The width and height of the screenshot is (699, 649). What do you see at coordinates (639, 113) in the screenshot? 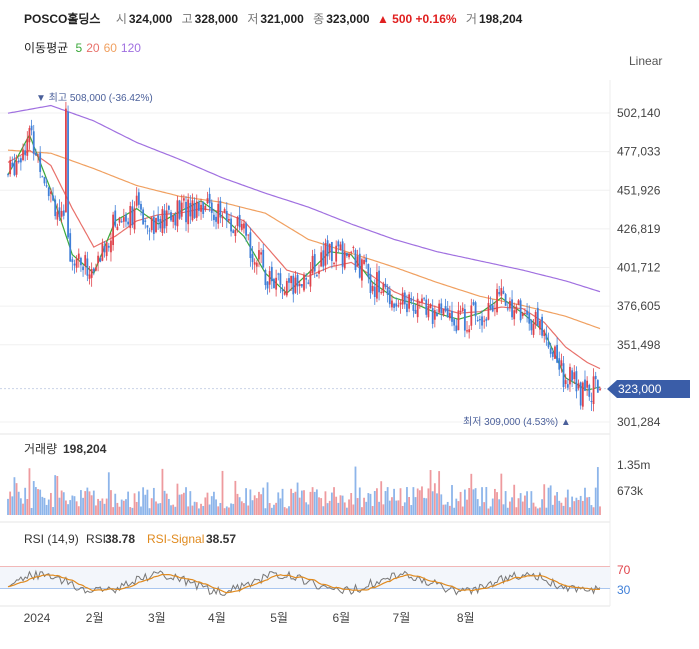
I see `price-tick-label: 502,140` at bounding box center [639, 113].